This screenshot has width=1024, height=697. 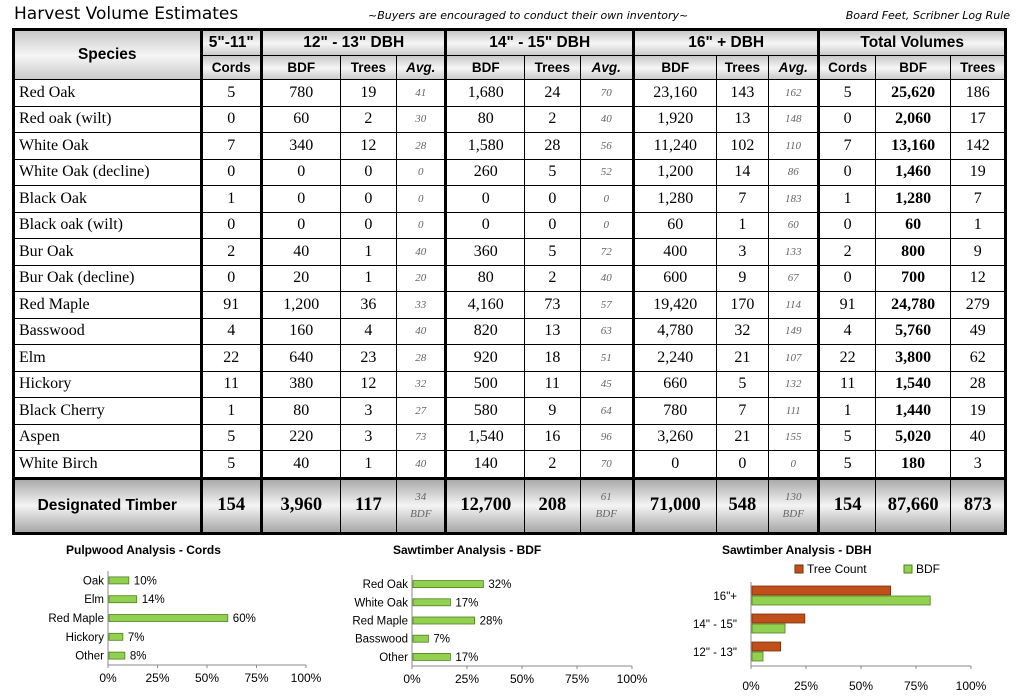 What do you see at coordinates (230, 384) in the screenshot?
I see `cords-cell: 11` at bounding box center [230, 384].